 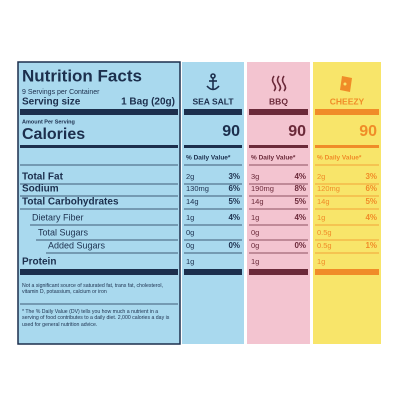 What do you see at coordinates (213, 101) in the screenshot?
I see `flavor-name: SEA SALT` at bounding box center [213, 101].